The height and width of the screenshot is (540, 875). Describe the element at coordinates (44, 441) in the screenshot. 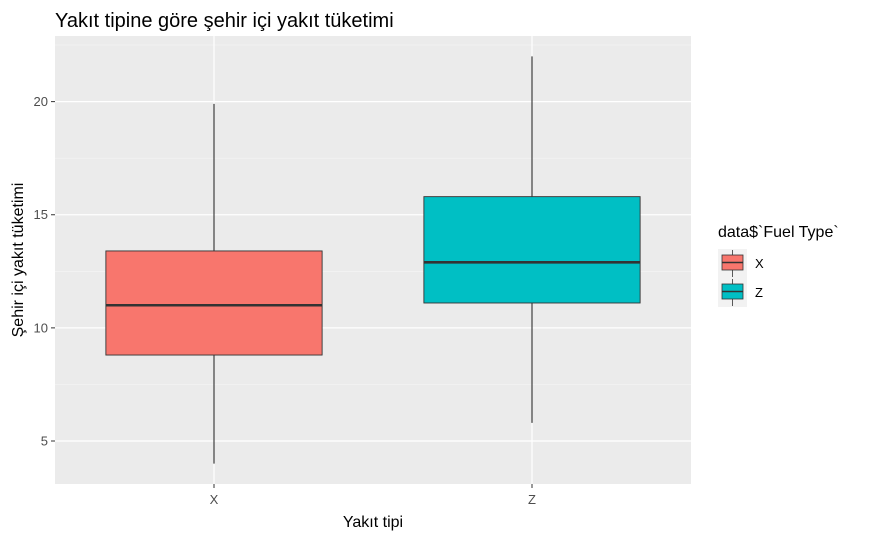

I see `y-tick-label: 5` at that location.